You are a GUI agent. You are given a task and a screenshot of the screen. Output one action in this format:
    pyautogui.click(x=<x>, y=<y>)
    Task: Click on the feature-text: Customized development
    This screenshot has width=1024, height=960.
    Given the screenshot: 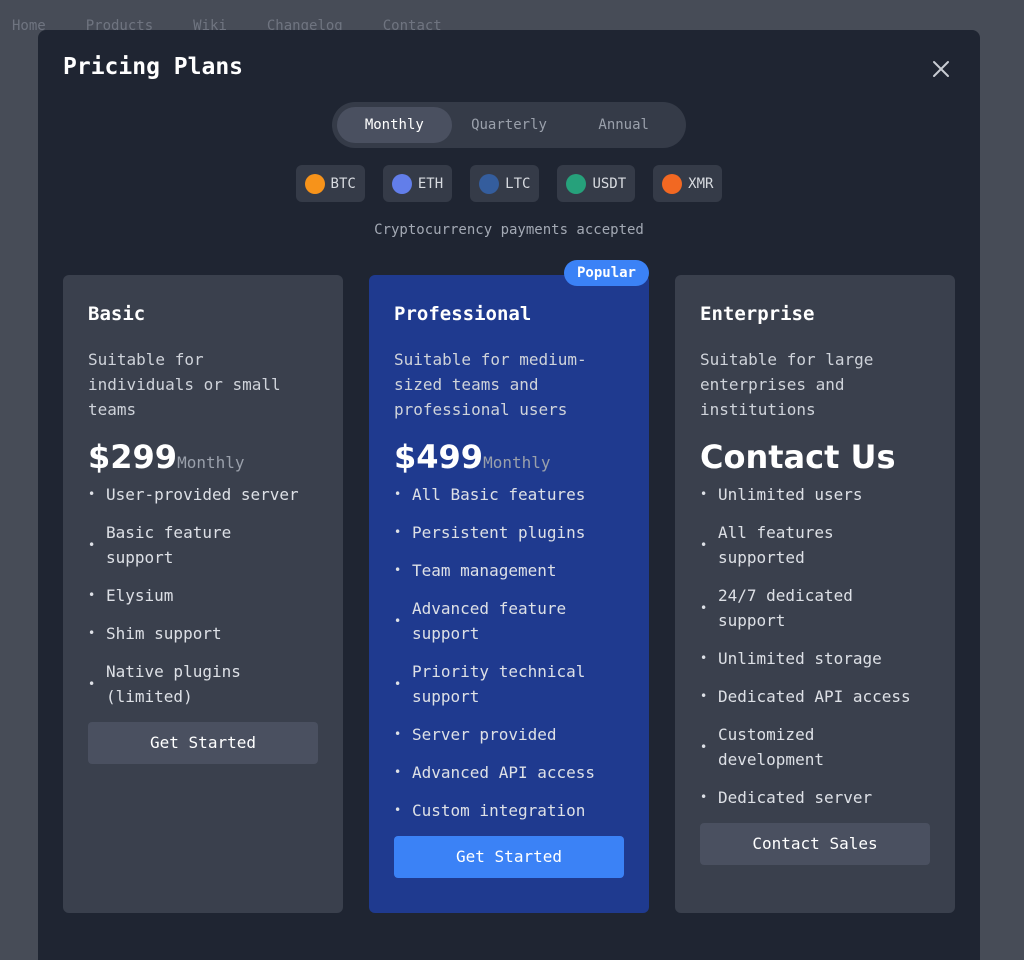 What is the action you would take?
    pyautogui.click(x=771, y=747)
    